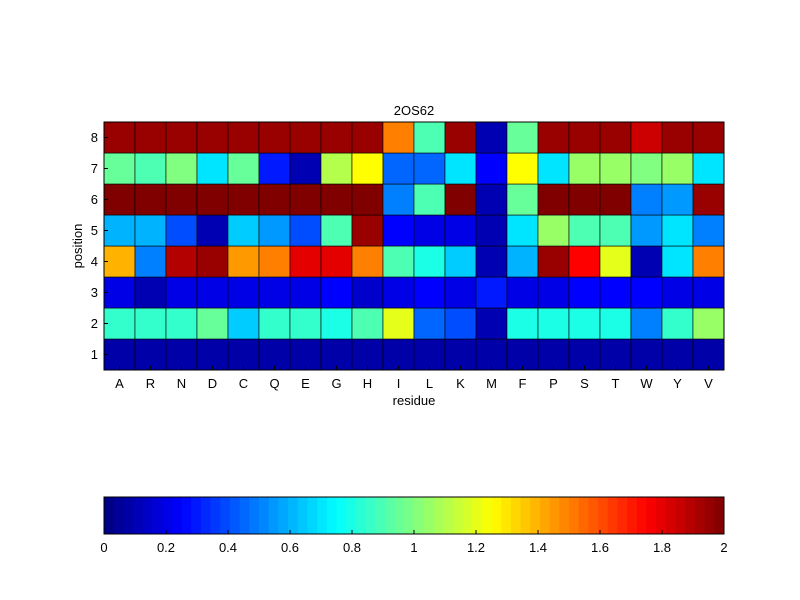 This screenshot has height=600, width=800. What do you see at coordinates (181, 292) in the screenshot?
I see `heatmap-cell-3-N` at bounding box center [181, 292].